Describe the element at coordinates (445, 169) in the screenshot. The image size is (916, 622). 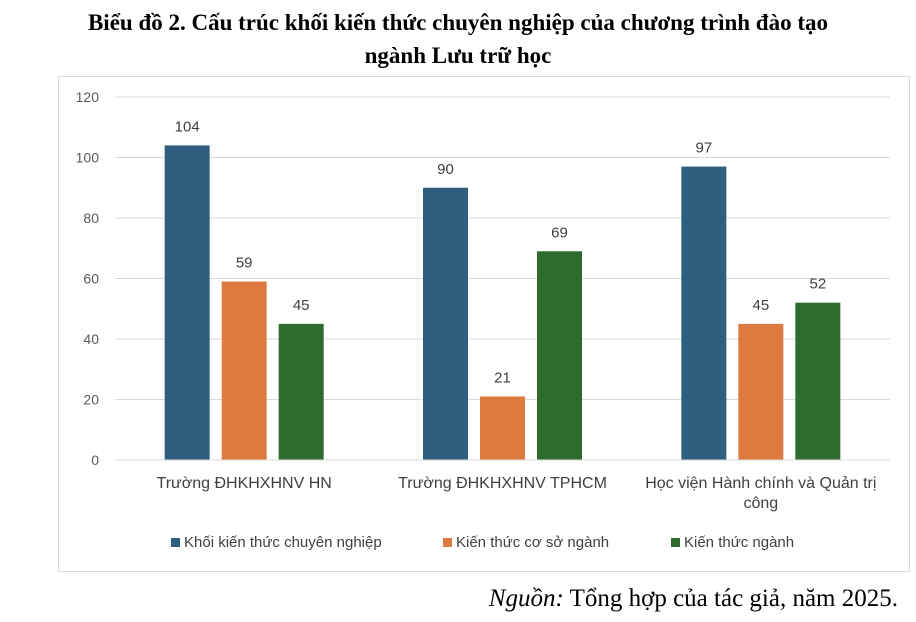
I see `data-label-s0-c1: 90` at that location.